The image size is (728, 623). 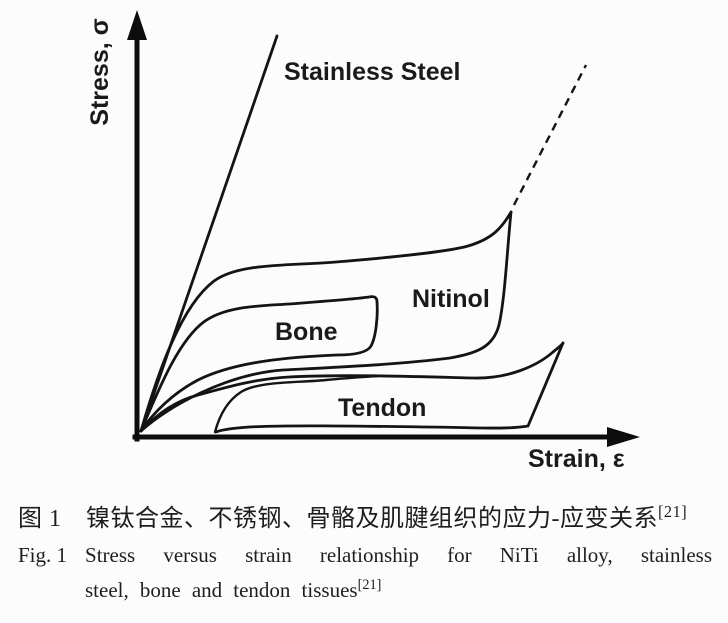 What do you see at coordinates (623, 437) in the screenshot?
I see `x-axis-arrowhead-icon` at bounding box center [623, 437].